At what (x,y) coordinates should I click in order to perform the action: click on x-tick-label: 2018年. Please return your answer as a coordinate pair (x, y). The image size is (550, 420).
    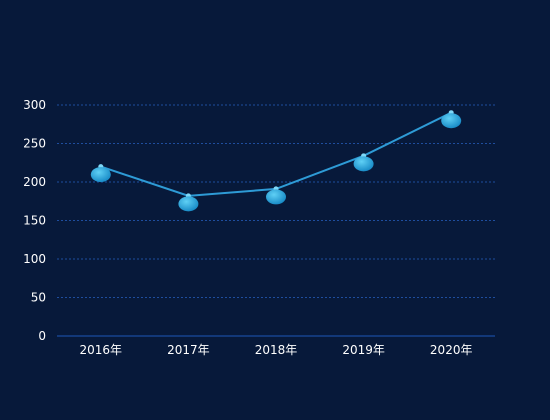
    Looking at the image, I should click on (276, 350).